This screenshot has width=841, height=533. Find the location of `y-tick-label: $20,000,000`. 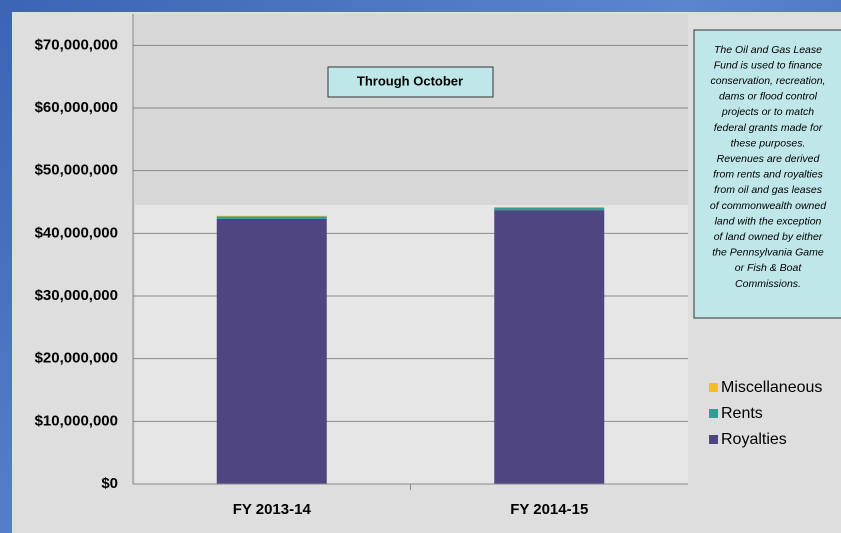

y-tick-label: $20,000,000 is located at coordinates (76, 358).